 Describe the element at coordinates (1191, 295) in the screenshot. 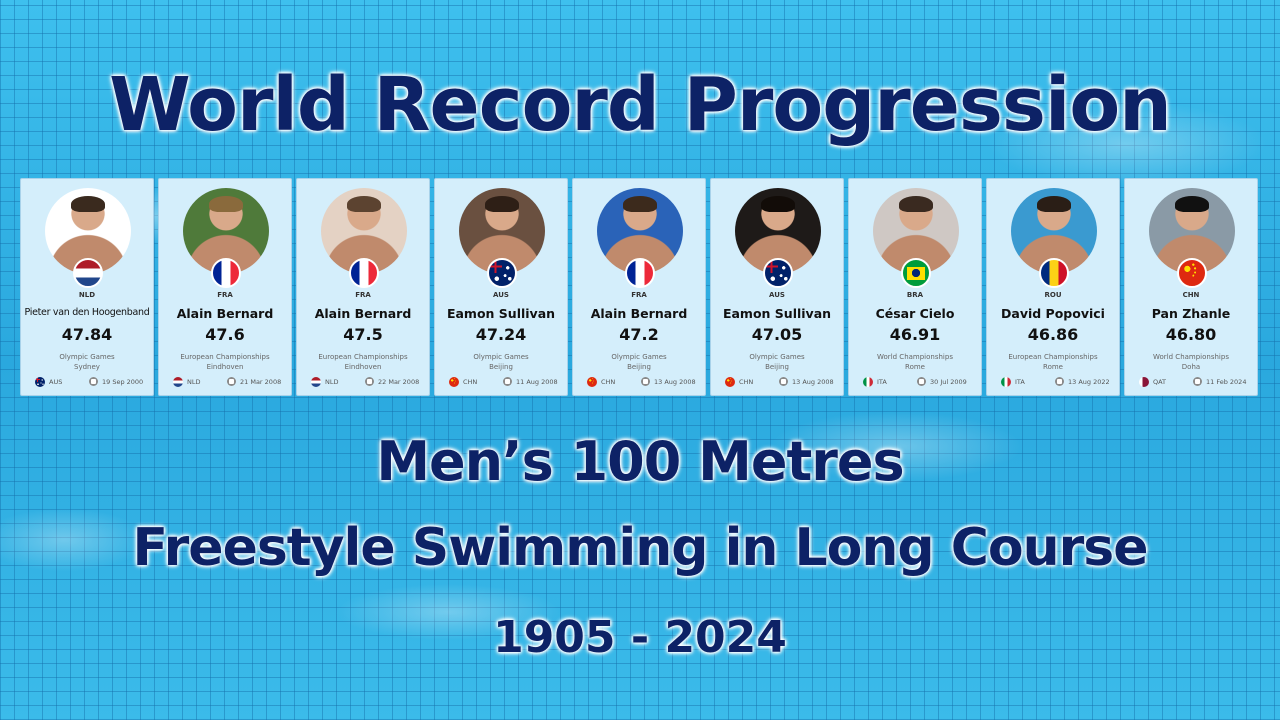

I see `country-code: CHN` at that location.